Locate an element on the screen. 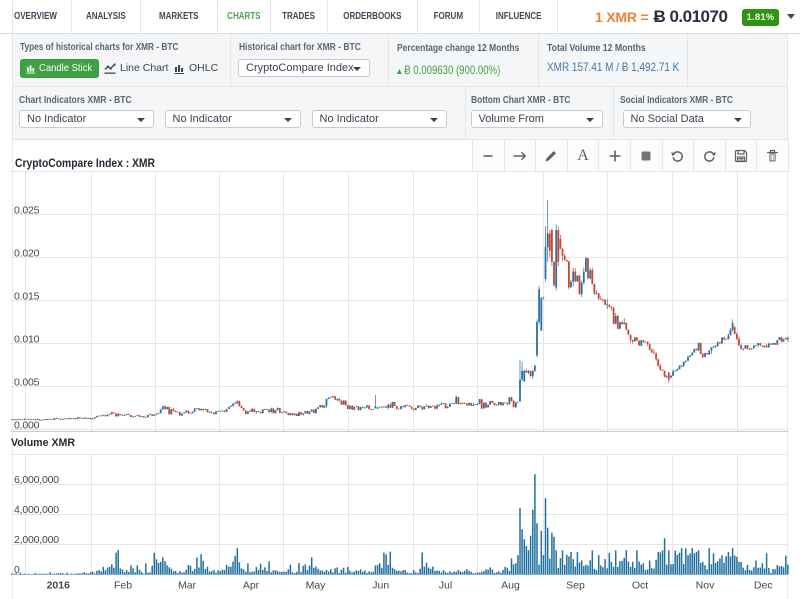  svg-text: 4,000,000 is located at coordinates (36, 510).